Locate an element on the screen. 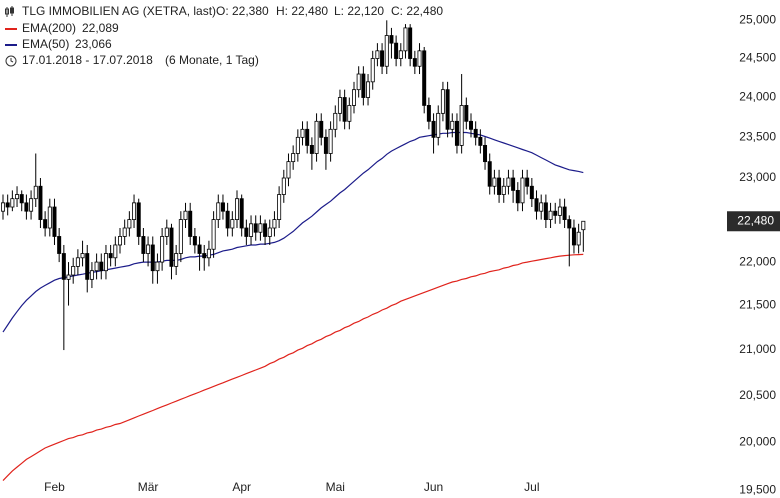  y-tick-label: 23,500 is located at coordinates (757, 137).